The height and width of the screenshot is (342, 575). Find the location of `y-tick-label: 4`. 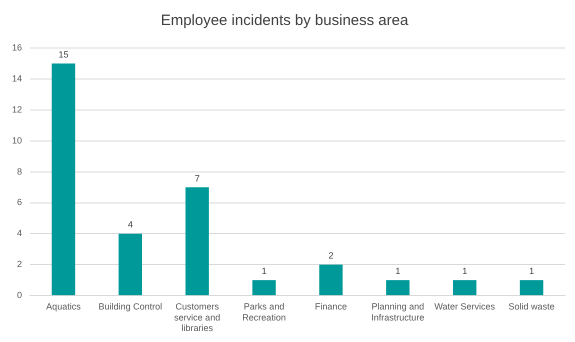

y-tick-label: 4 is located at coordinates (19, 233).